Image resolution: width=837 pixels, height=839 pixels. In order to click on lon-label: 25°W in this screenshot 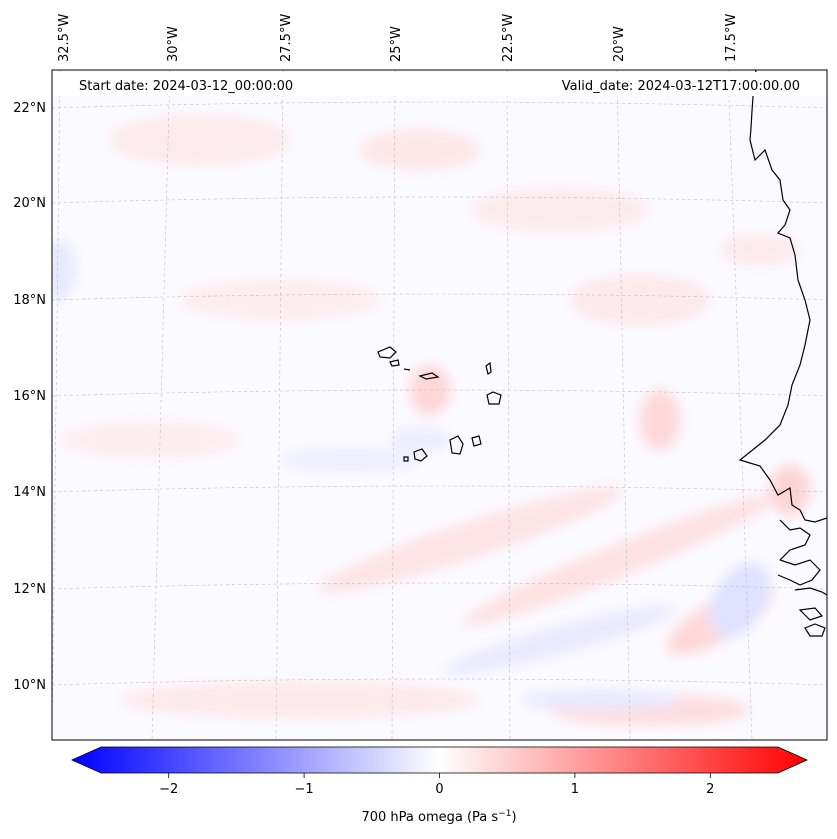, I will do `click(396, 44)`.